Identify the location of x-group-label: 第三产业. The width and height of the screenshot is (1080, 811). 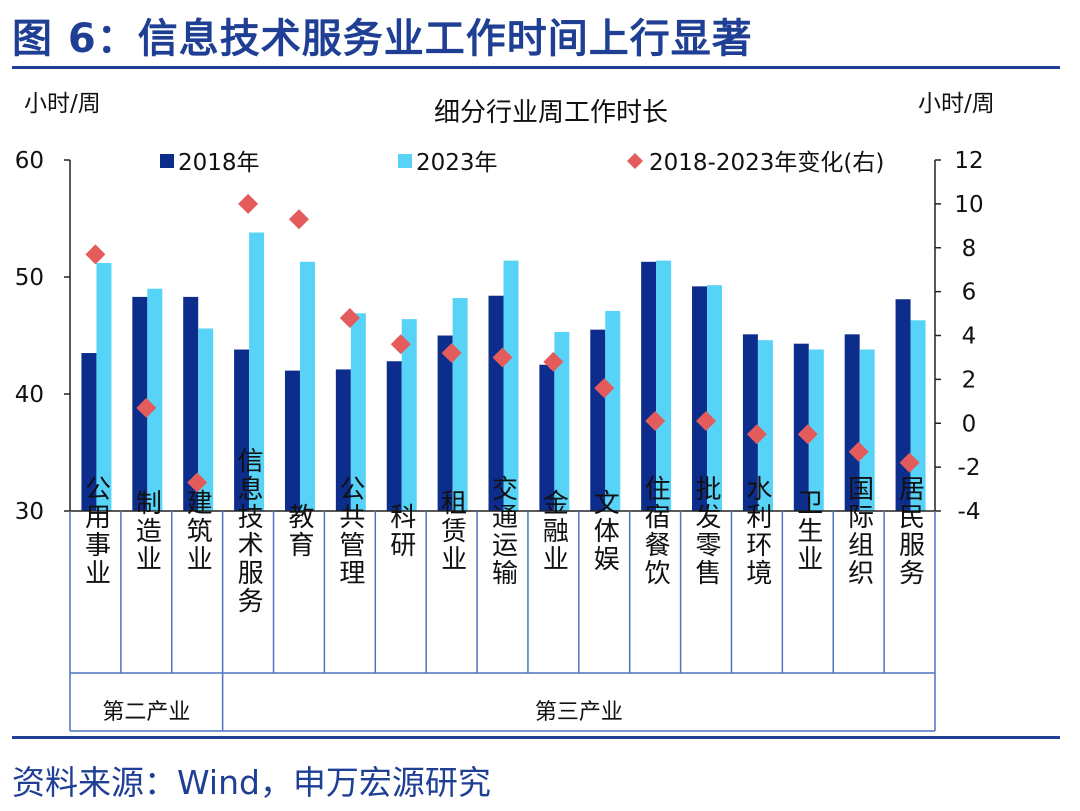
(579, 712).